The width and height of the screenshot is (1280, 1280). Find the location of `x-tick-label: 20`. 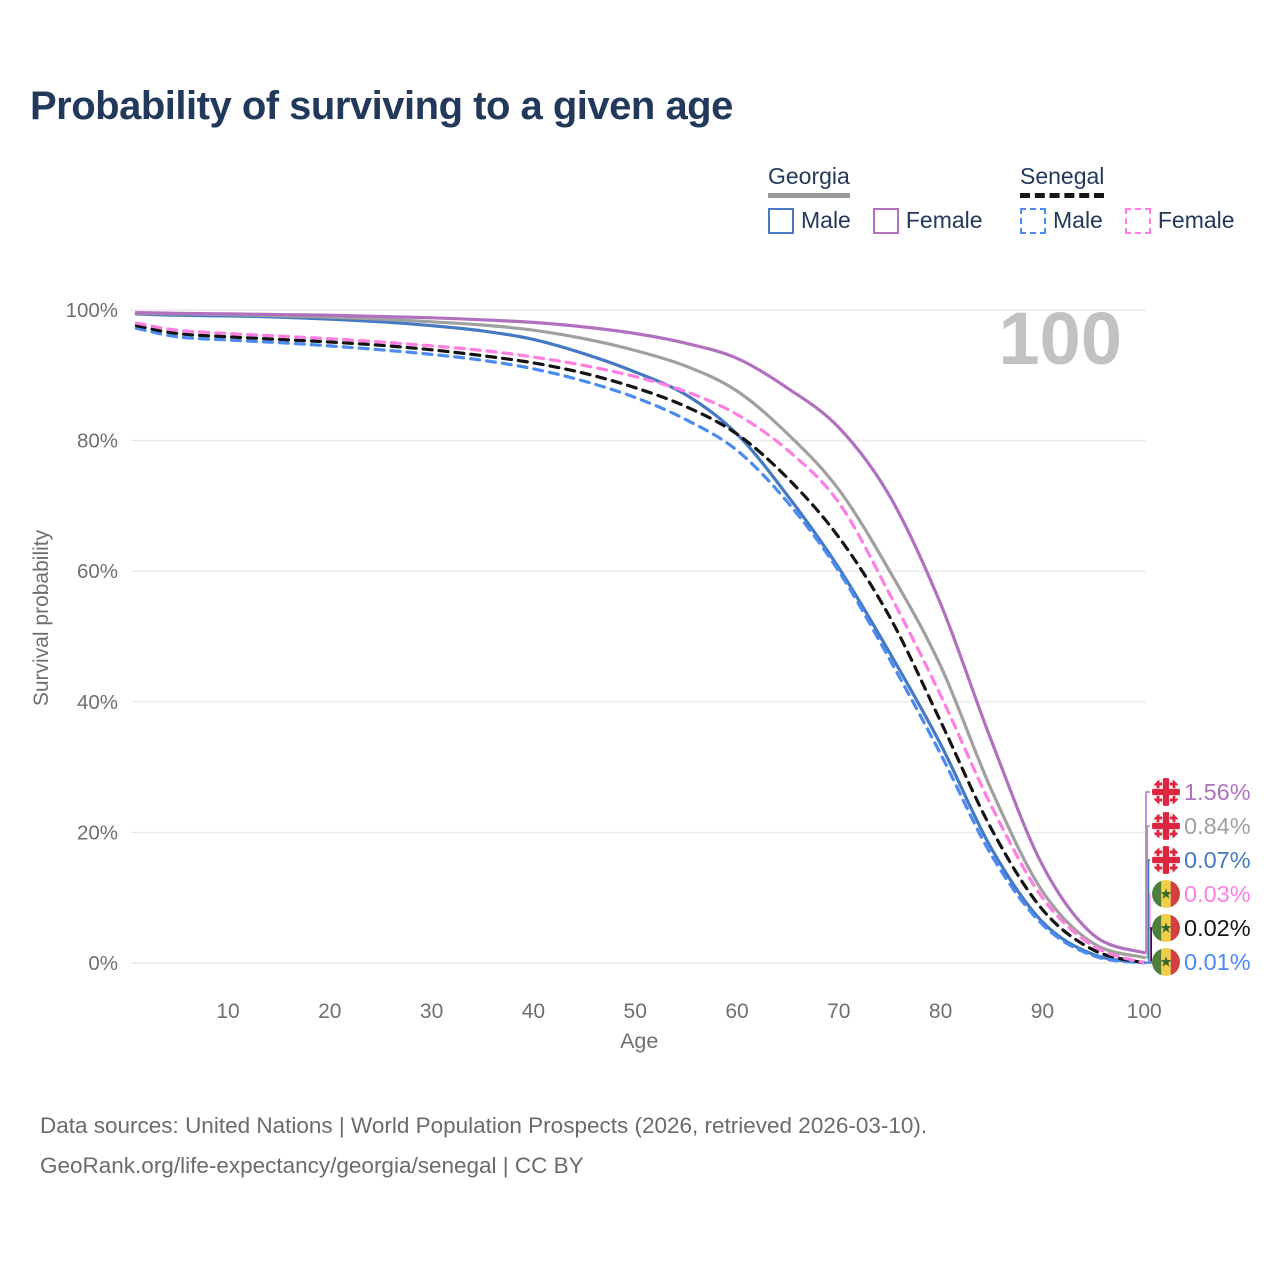

x-tick-label: 20 is located at coordinates (329, 1011).